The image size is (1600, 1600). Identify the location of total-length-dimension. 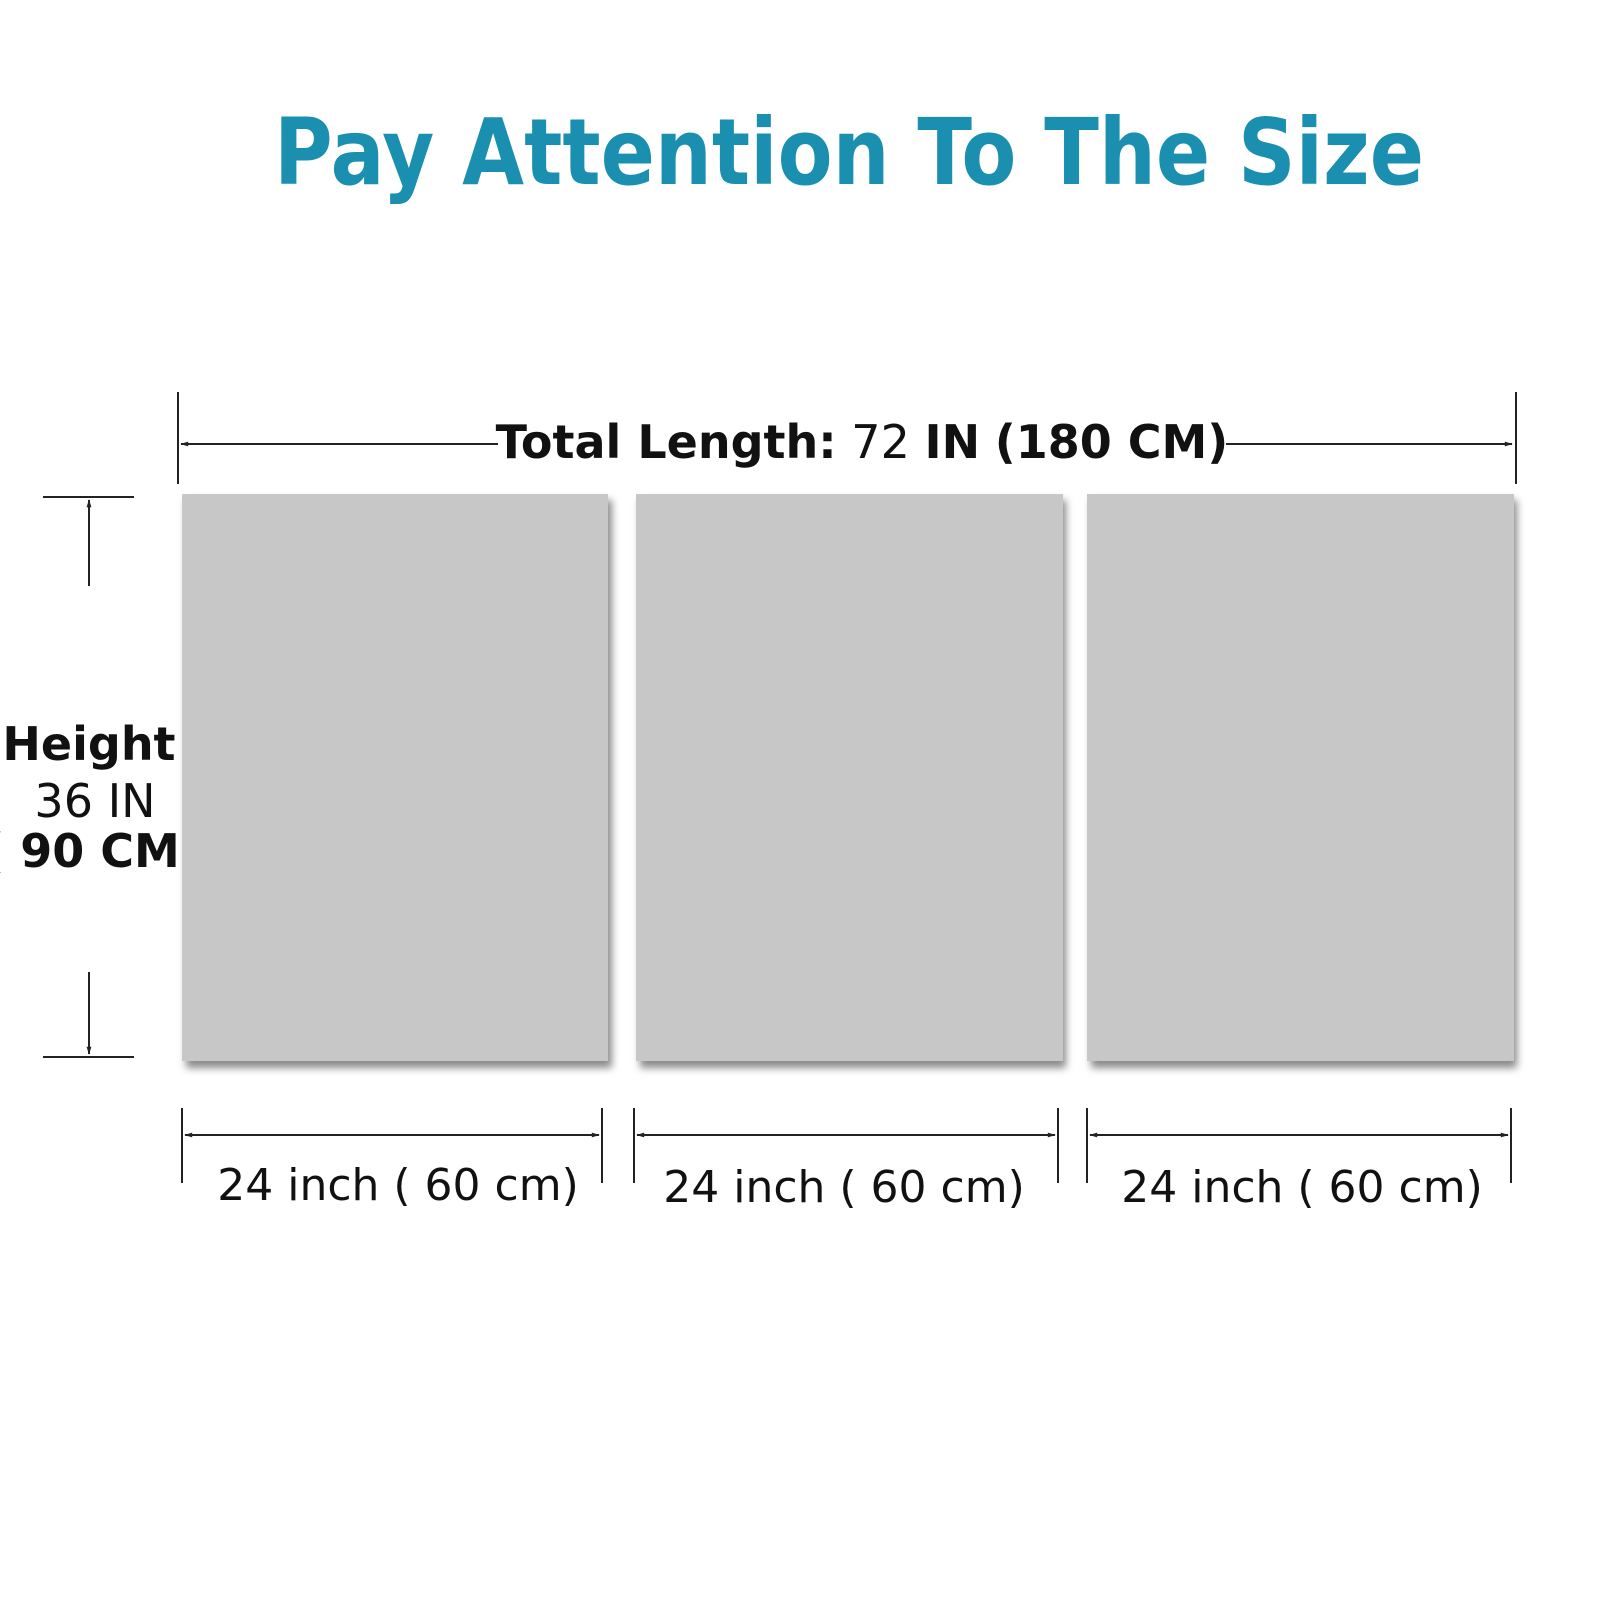
(847, 438).